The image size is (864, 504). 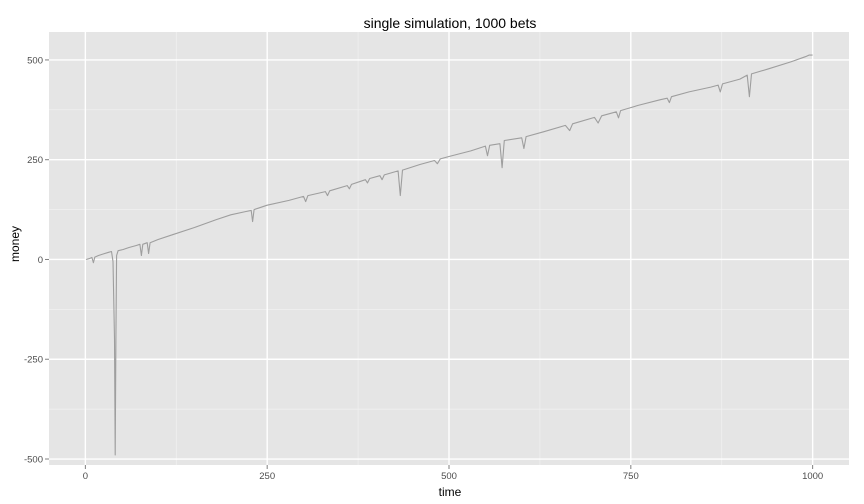 I want to click on y-tick-label: -250, so click(x=33, y=360).